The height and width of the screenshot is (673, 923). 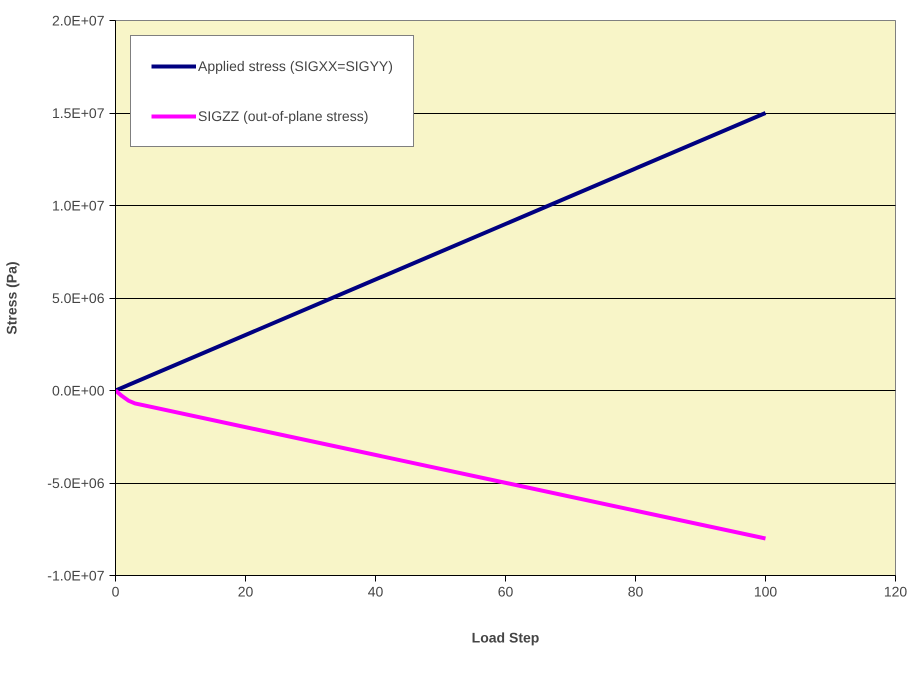 What do you see at coordinates (76, 576) in the screenshot?
I see `y-tick-label: -1.0E+07` at bounding box center [76, 576].